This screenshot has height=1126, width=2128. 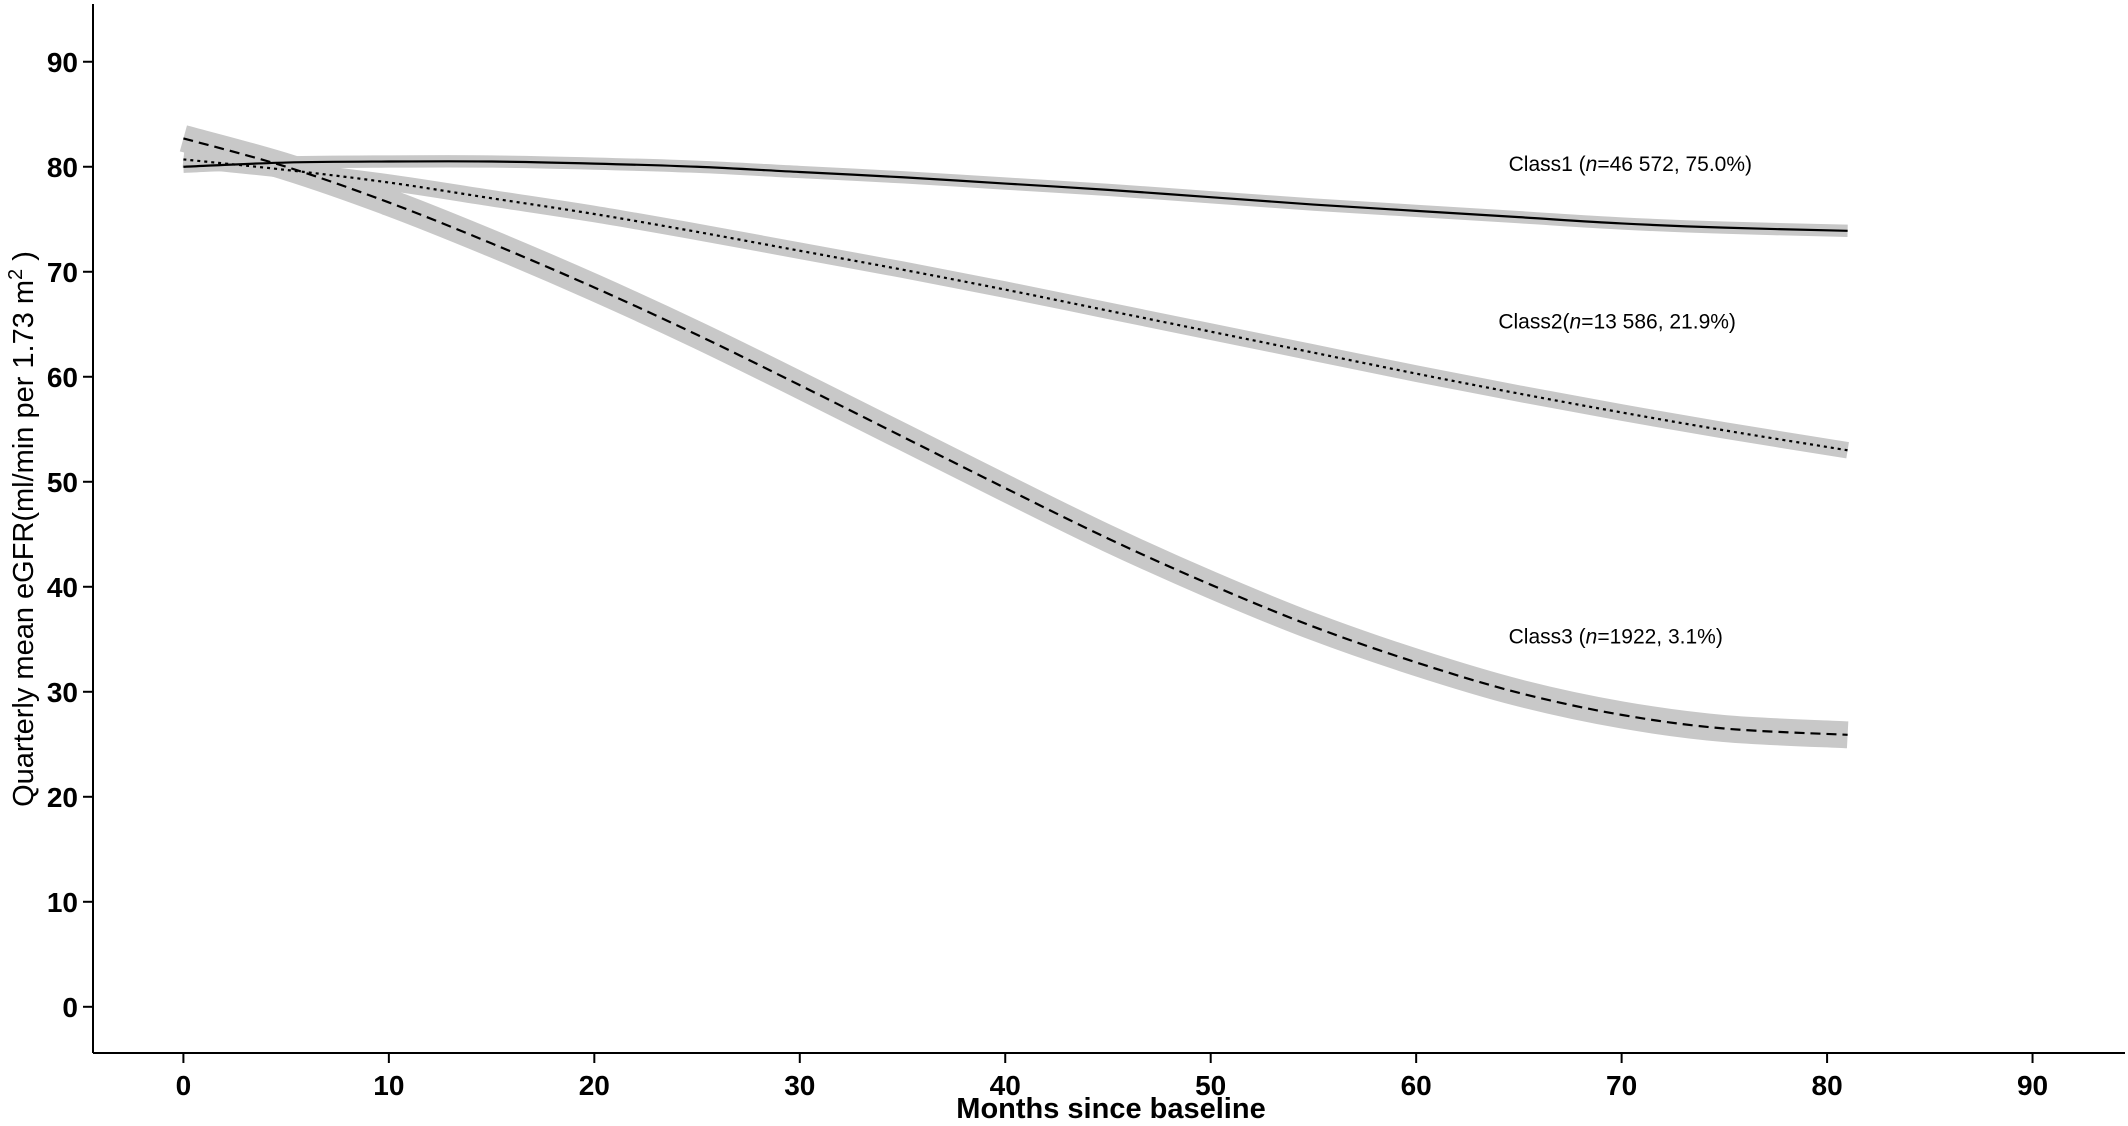 I want to click on series-label-part: =13 586, 21.9%), so click(x=1658, y=321).